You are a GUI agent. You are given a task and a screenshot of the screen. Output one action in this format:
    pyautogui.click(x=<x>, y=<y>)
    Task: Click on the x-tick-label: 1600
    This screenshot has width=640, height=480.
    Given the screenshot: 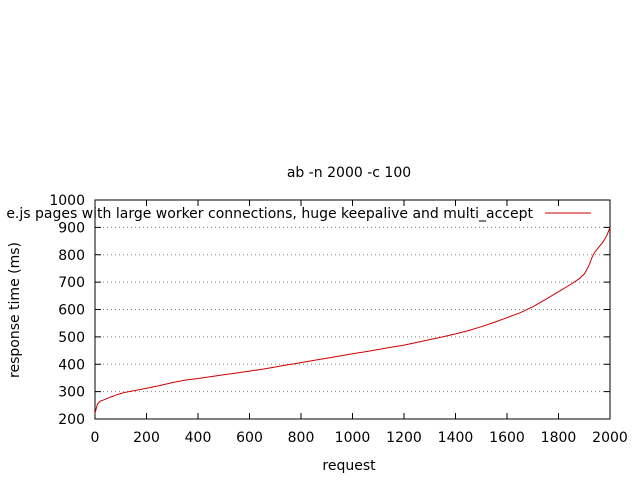 What is the action you would take?
    pyautogui.click(x=507, y=438)
    